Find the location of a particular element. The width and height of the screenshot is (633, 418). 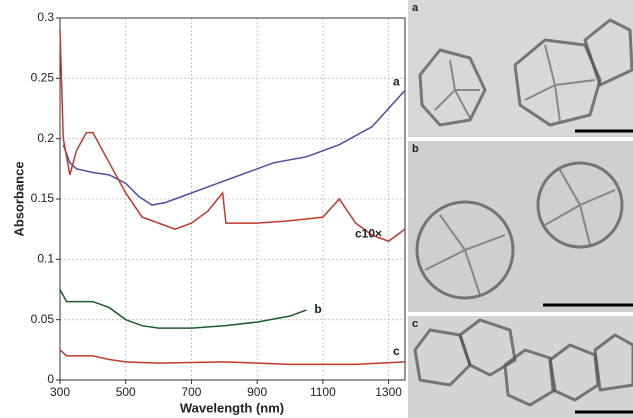

y-tick-label: 0.1 is located at coordinates (45, 259).